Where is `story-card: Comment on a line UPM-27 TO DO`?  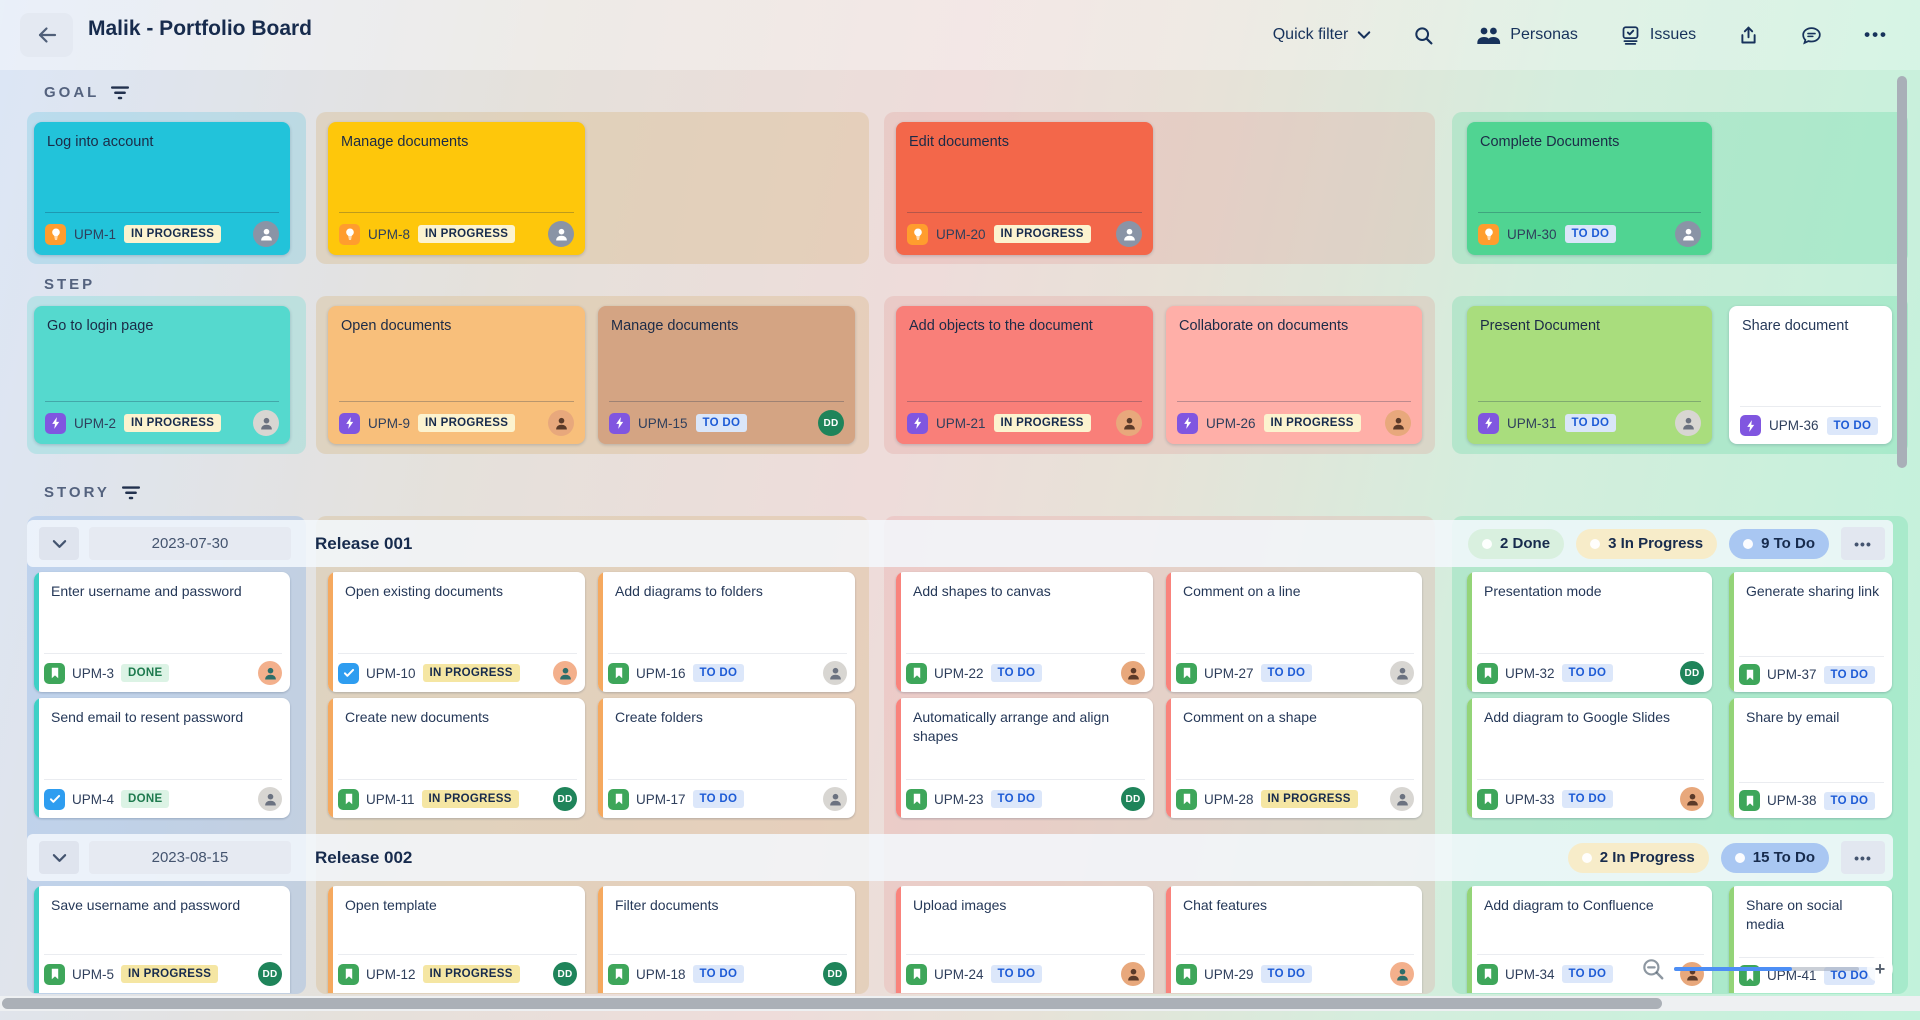
story-card: Comment on a line UPM-27 TO DO is located at coordinates (1294, 632).